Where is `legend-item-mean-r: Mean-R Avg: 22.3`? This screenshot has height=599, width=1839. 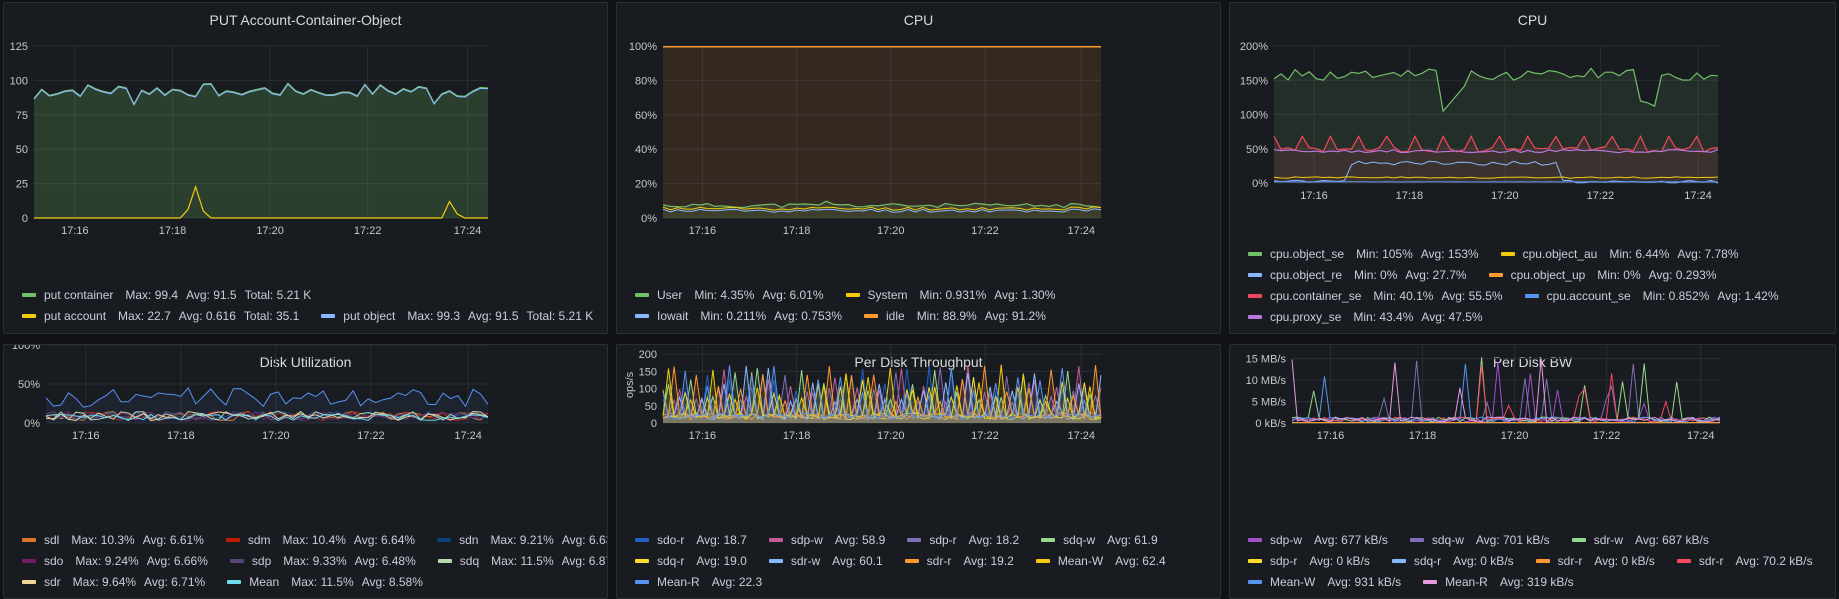
legend-item-mean-r: Mean-R Avg: 22.3 is located at coordinates (702, 582).